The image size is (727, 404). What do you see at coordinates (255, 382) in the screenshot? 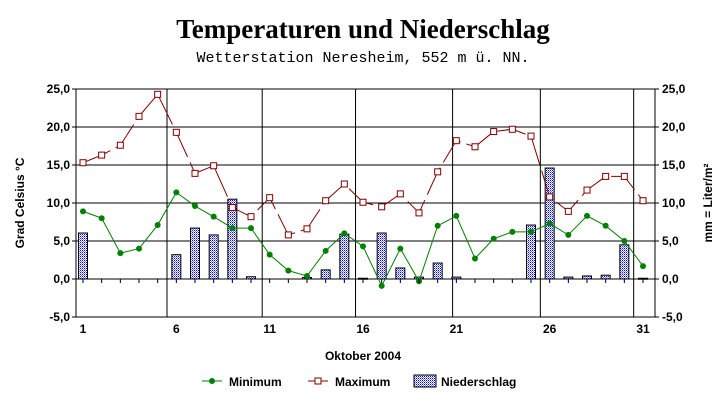
I see `legend-minimum: Minimum` at bounding box center [255, 382].